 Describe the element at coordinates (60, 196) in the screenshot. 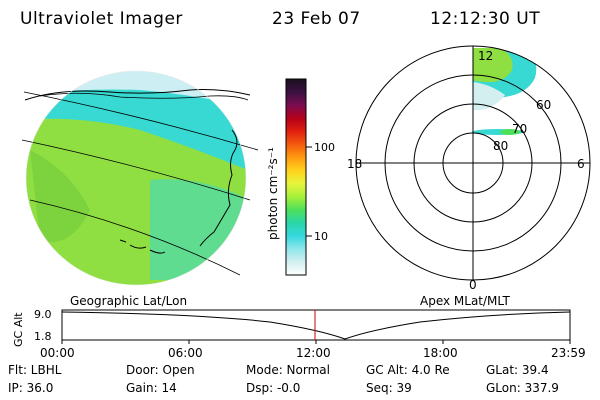

I see `disc-dark-patch` at that location.